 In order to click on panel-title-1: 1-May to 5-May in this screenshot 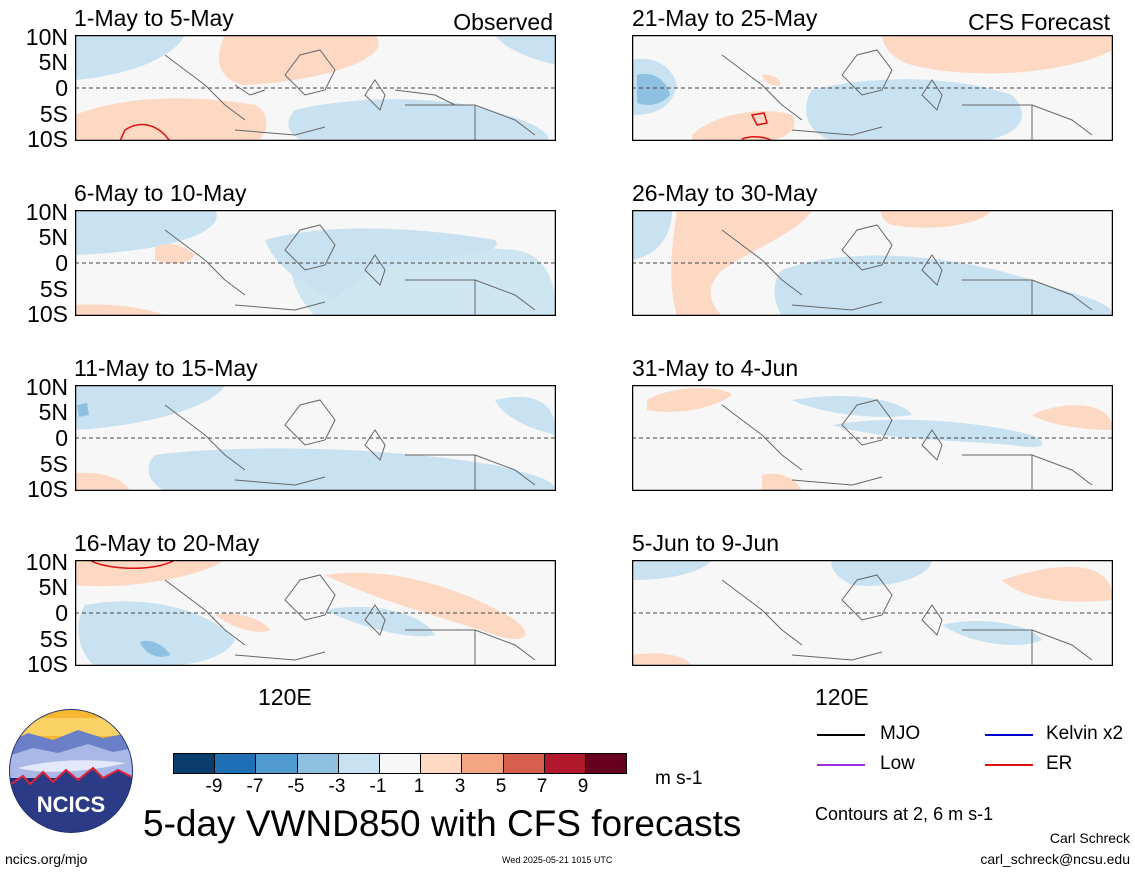, I will do `click(154, 18)`.